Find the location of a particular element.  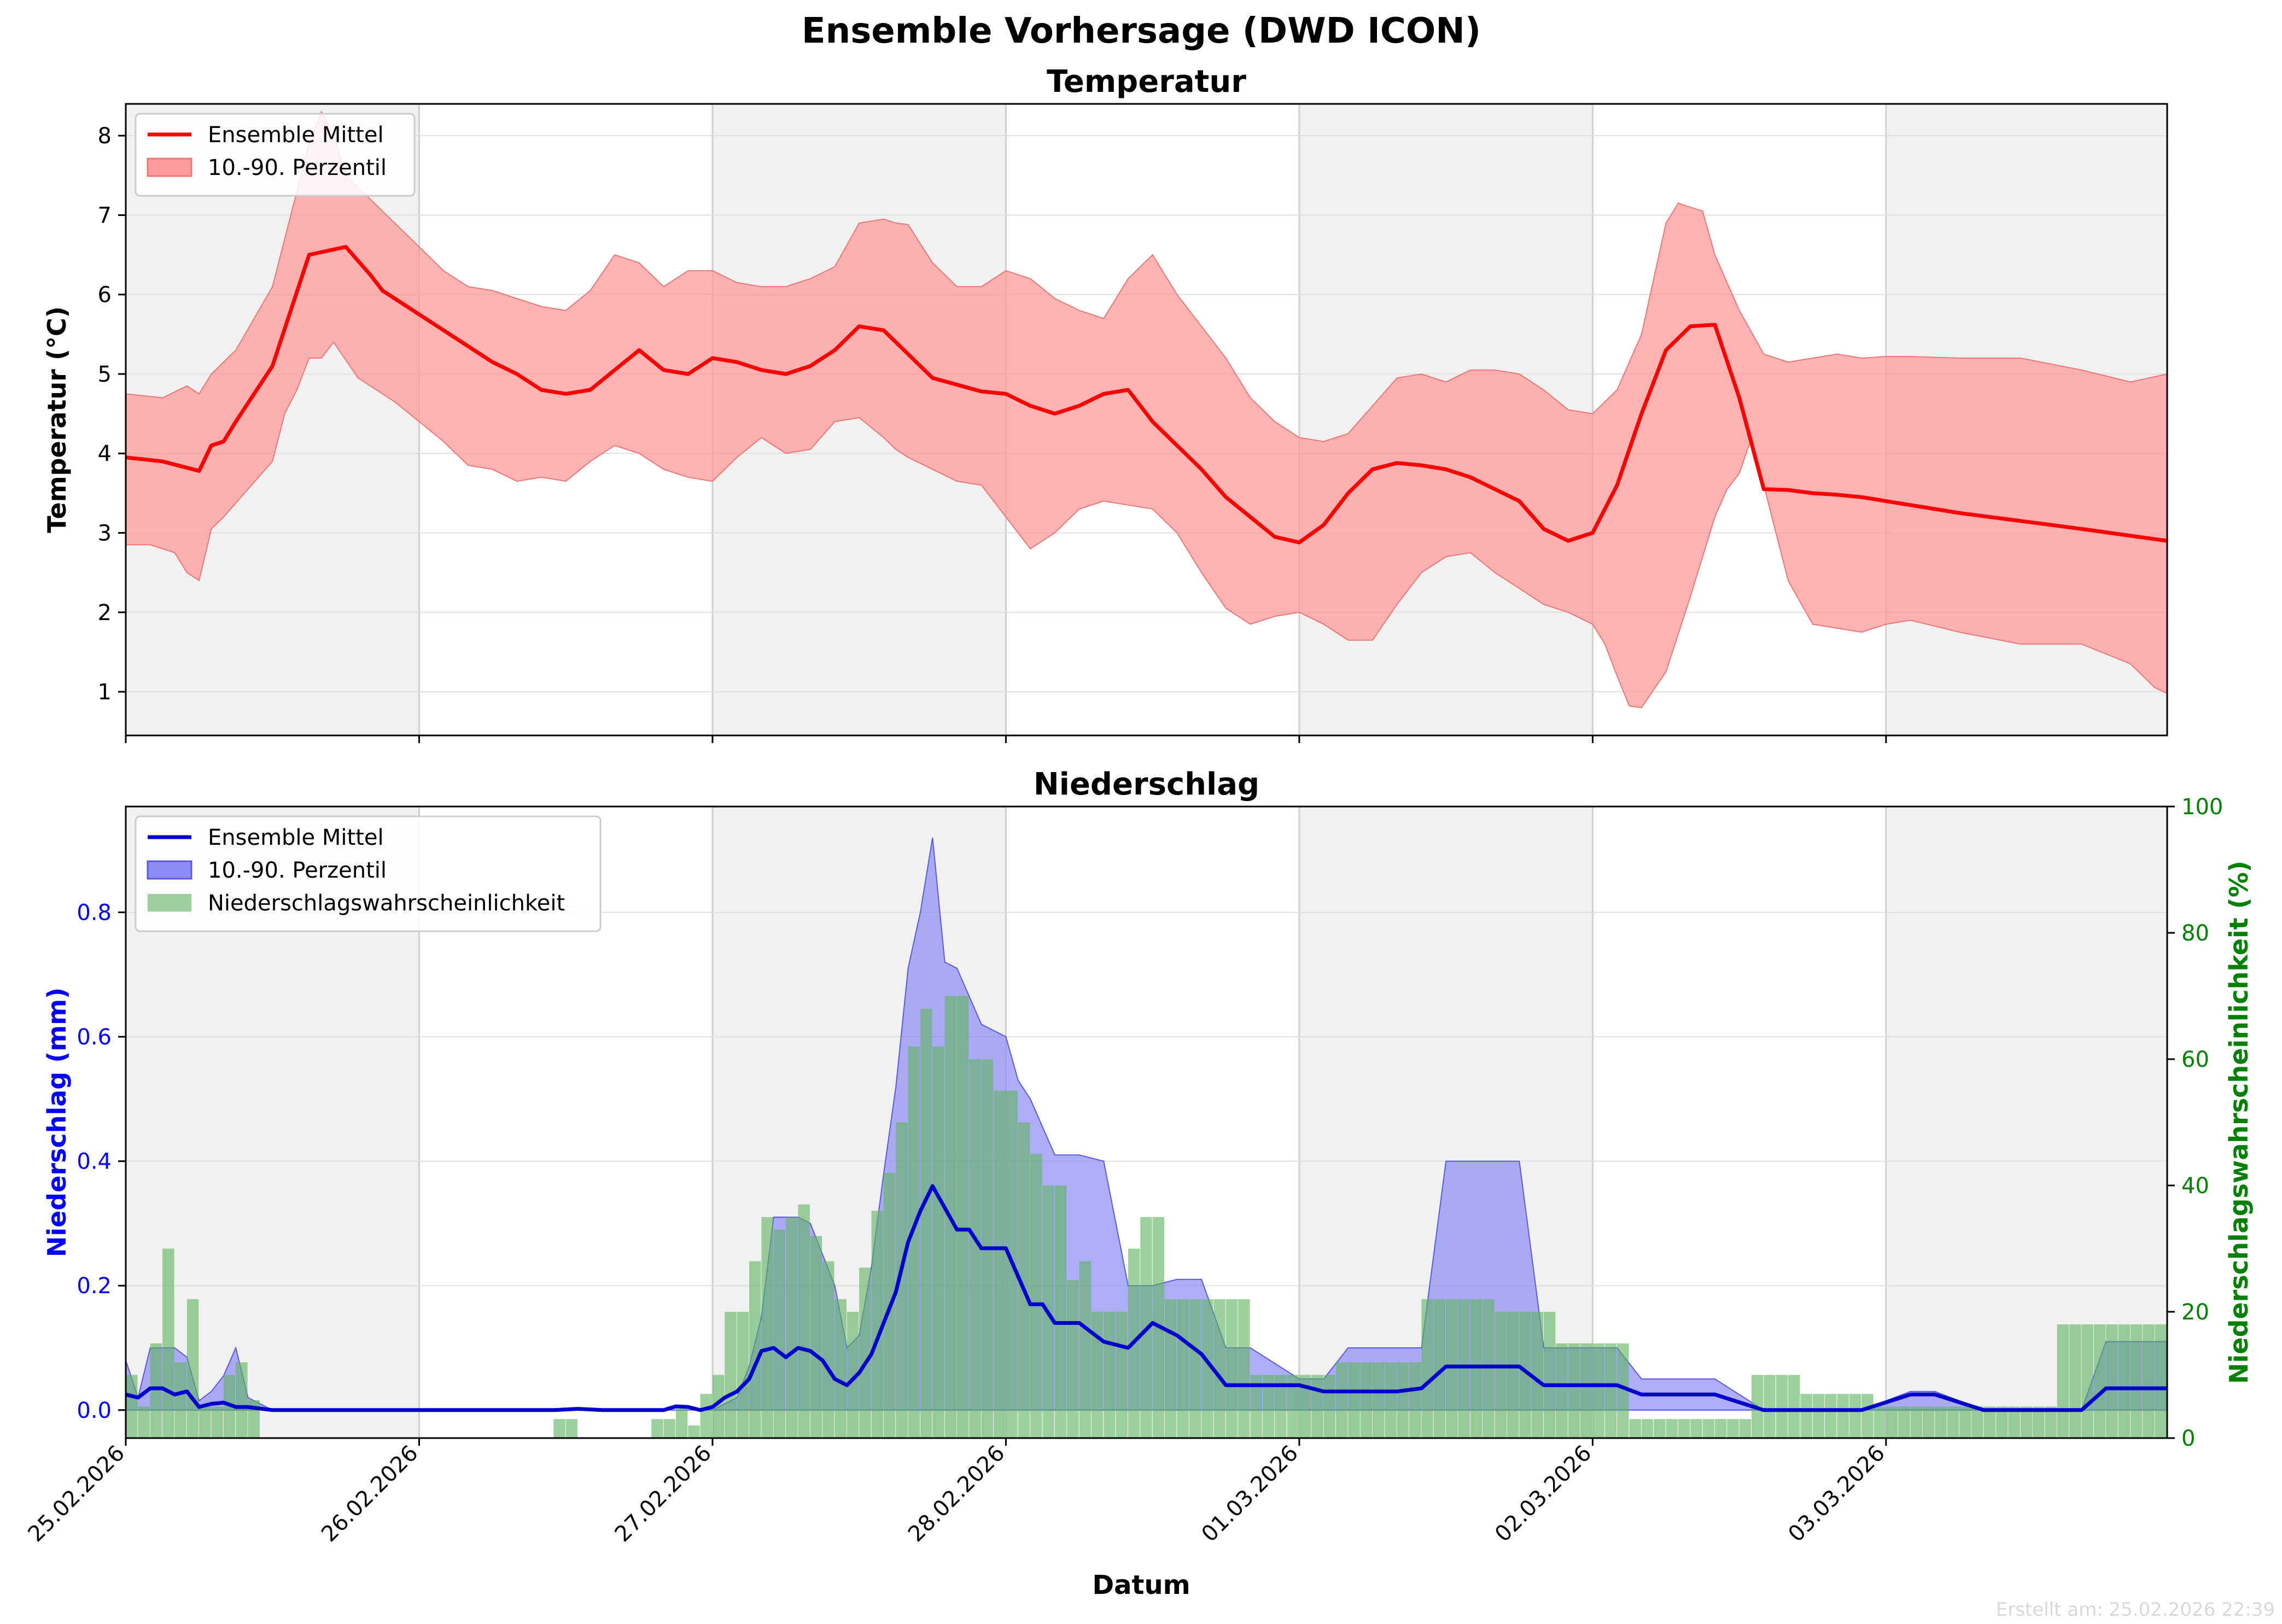

temperature-legend-mean-label: Ensemble Mittel is located at coordinates (296, 135).